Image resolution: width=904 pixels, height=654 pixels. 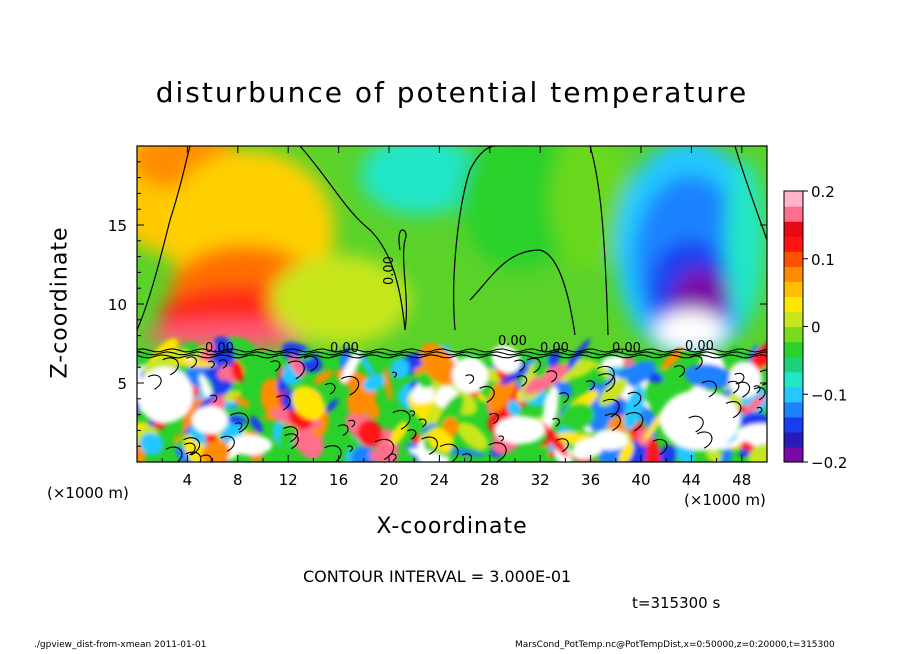 What do you see at coordinates (338, 480) in the screenshot?
I see `x-tick-label: 16` at bounding box center [338, 480].